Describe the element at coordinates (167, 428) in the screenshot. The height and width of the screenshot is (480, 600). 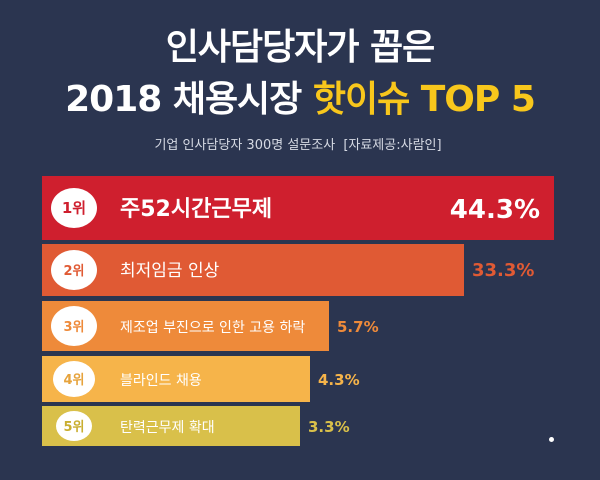
I see `category-label-5: 탄력근무제 확대` at that location.